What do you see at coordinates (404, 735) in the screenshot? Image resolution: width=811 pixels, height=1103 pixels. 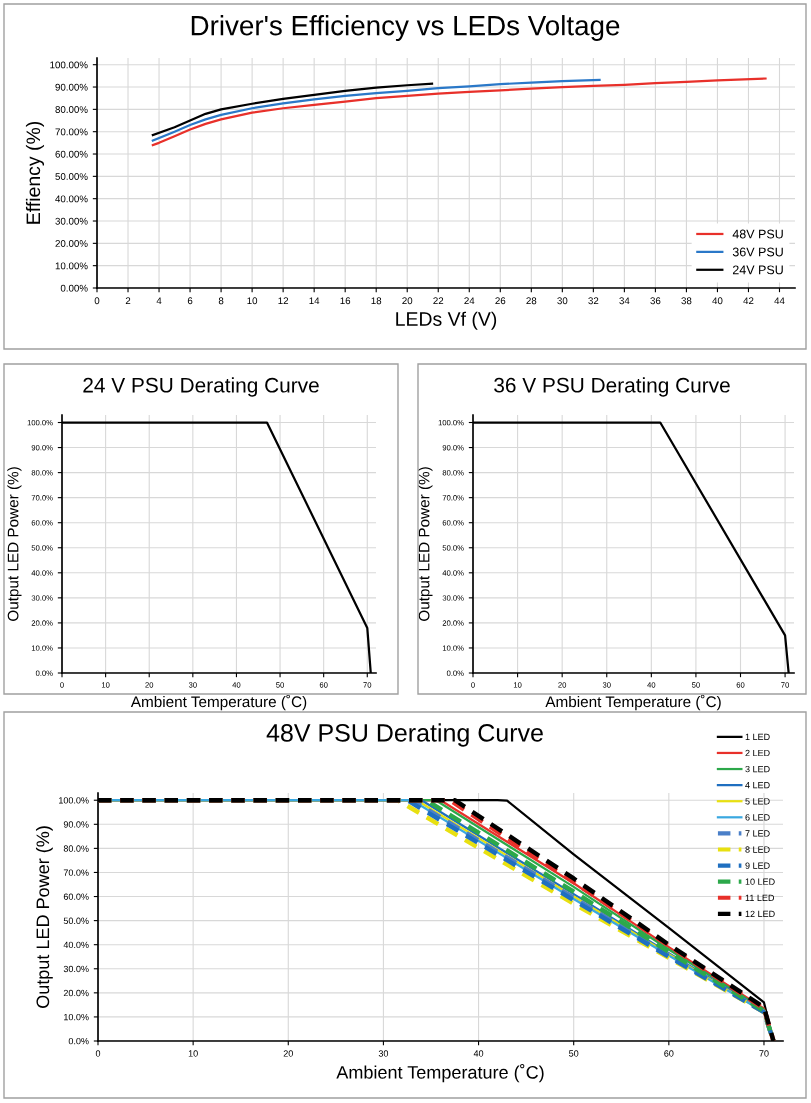 I see `chart-title: 48V PSU Derating Curve` at bounding box center [404, 735].